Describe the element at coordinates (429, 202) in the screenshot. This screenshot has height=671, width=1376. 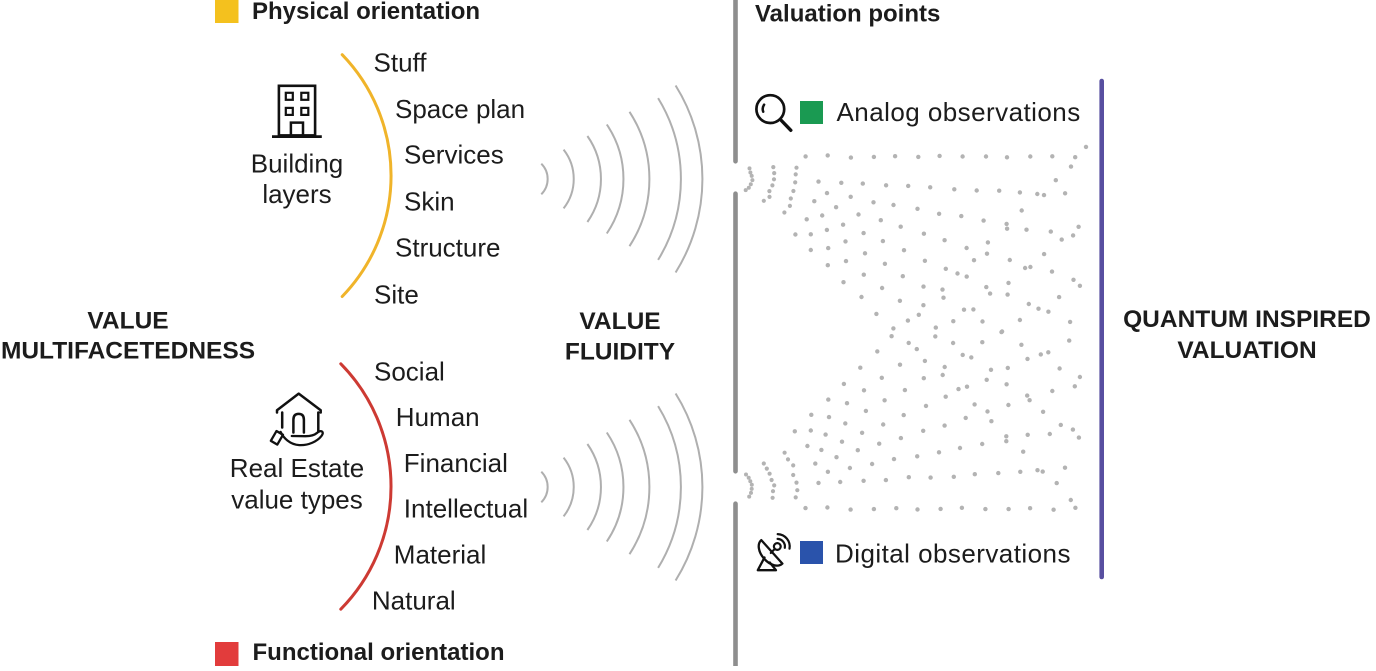
I see `svg-text: Skin` at that location.